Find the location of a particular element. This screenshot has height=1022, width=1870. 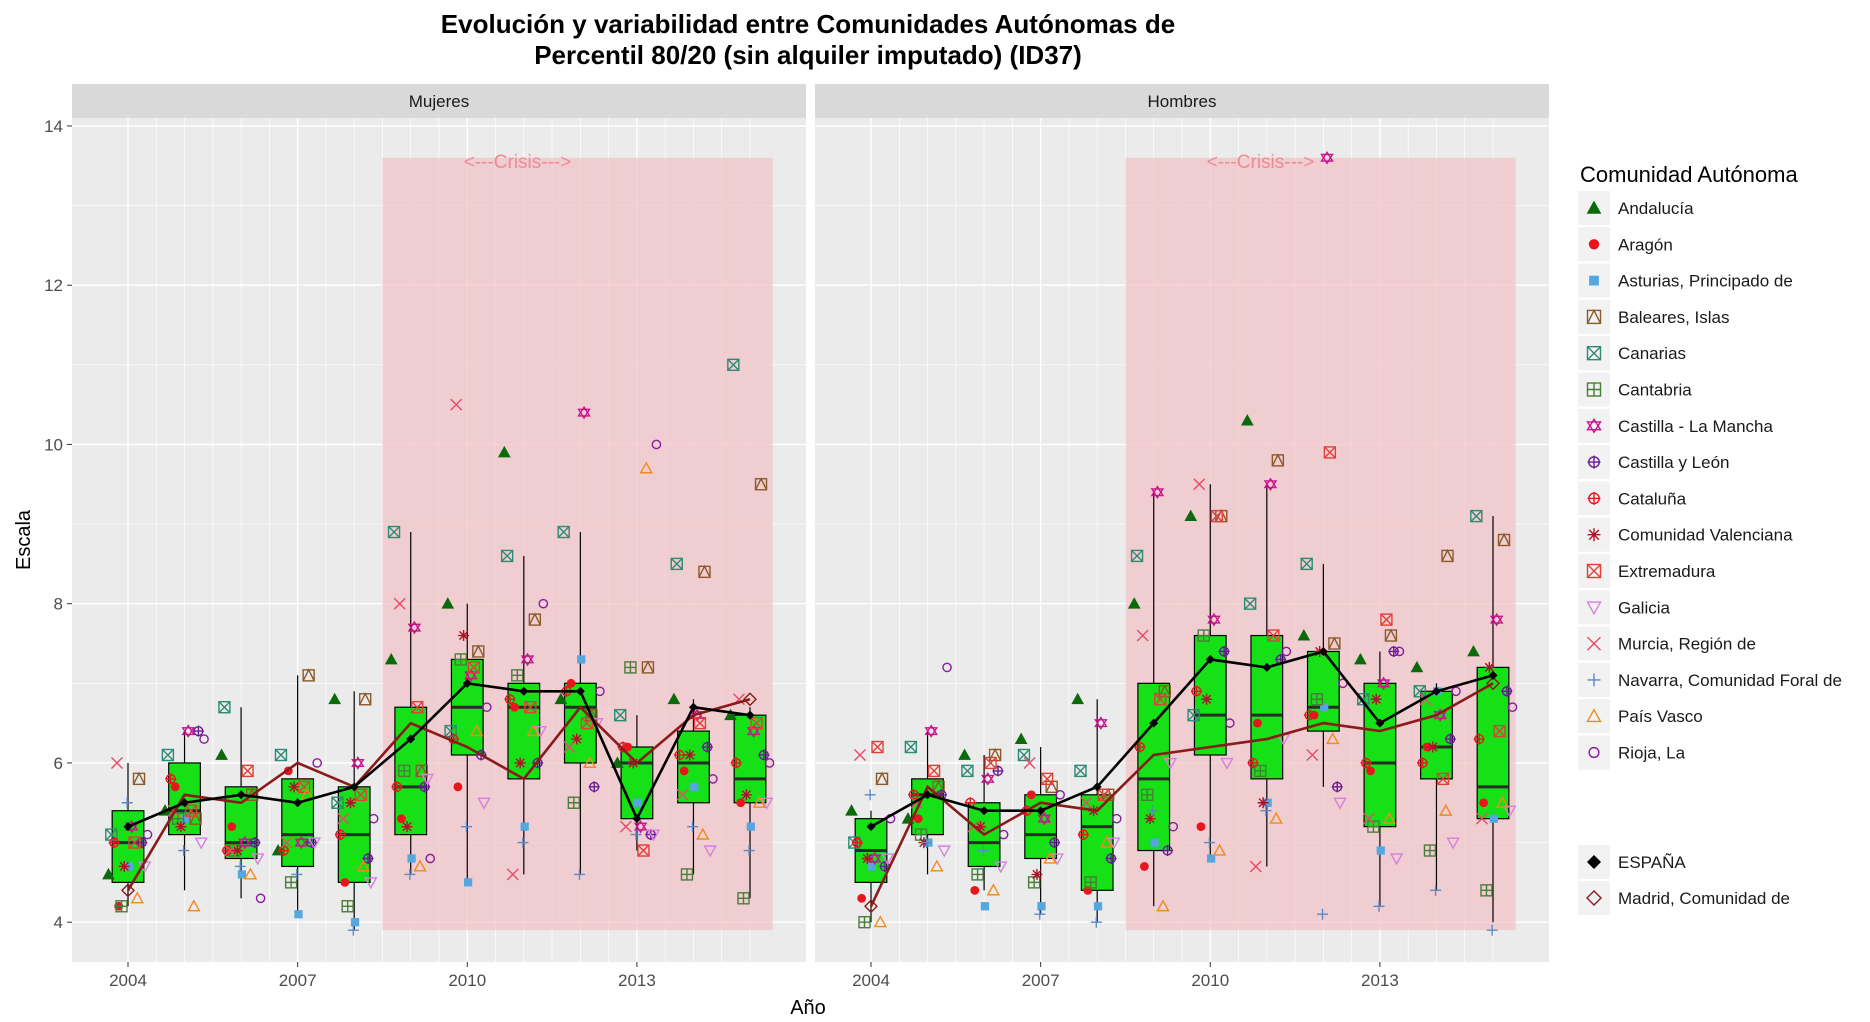

legend-symbol-downtri is located at coordinates (1594, 608).